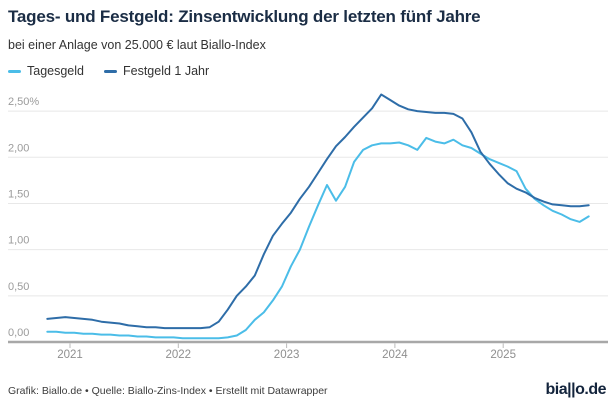 Image resolution: width=616 pixels, height=412 pixels. I want to click on biallo-logo: bia||o.de, so click(576, 389).